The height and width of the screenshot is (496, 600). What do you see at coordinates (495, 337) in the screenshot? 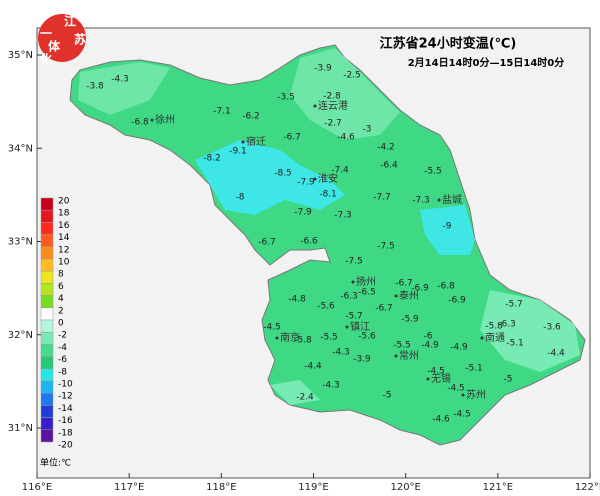
I see `city-name: 南通` at bounding box center [495, 337].